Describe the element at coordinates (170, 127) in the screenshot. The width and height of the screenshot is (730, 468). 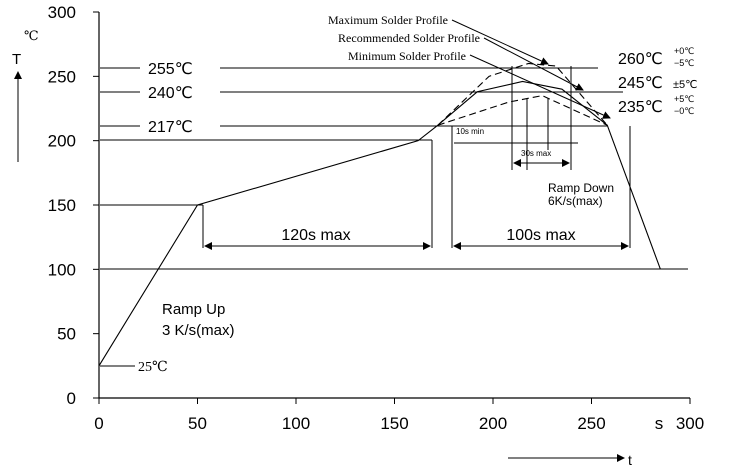
I see `temp-label: 217℃` at that location.